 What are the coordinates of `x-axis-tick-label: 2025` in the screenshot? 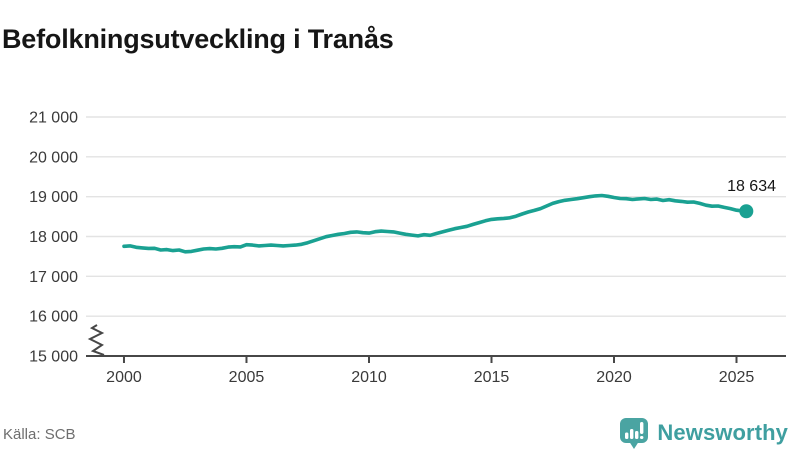 It's located at (737, 377).